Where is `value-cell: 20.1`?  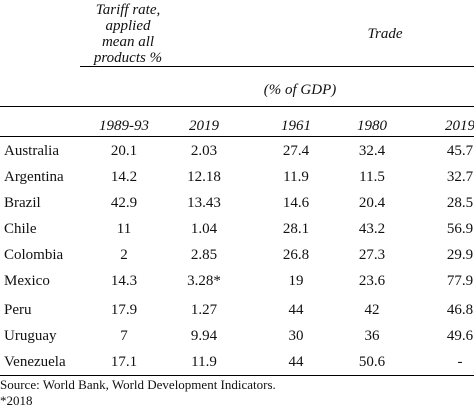
value-cell: 20.1 is located at coordinates (124, 151).